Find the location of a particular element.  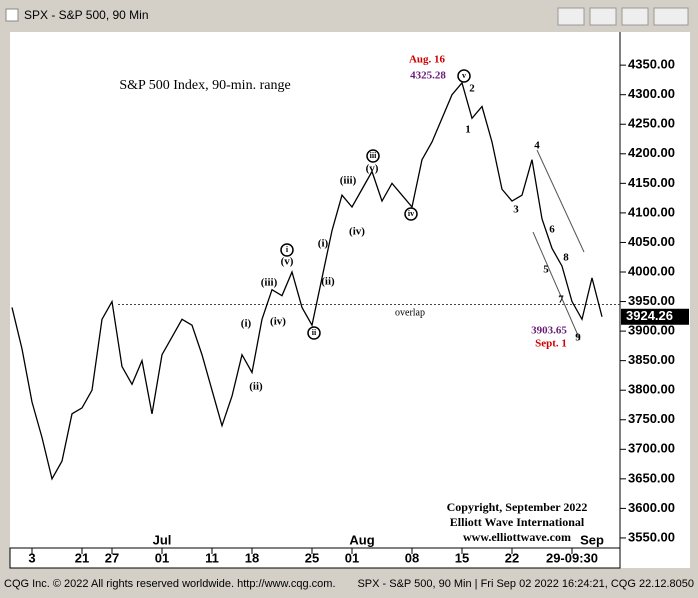

copyright: Copyright, September 2022 is located at coordinates (517, 507).